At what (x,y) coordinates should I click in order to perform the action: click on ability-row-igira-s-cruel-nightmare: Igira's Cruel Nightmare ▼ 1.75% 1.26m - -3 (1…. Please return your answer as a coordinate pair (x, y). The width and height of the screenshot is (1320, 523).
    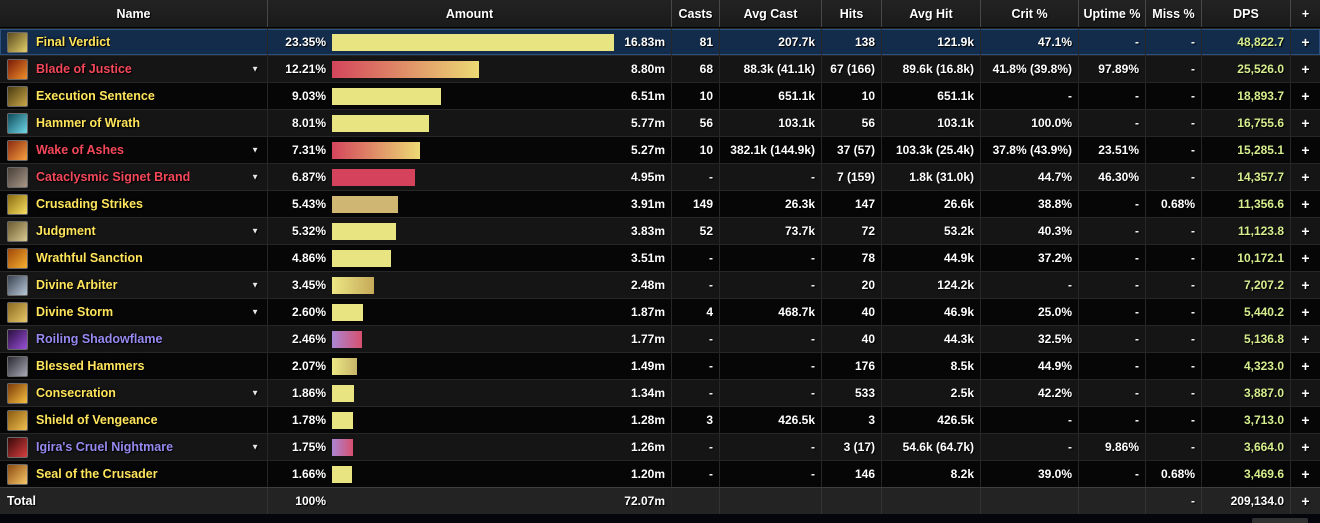
    Looking at the image, I should click on (660, 446).